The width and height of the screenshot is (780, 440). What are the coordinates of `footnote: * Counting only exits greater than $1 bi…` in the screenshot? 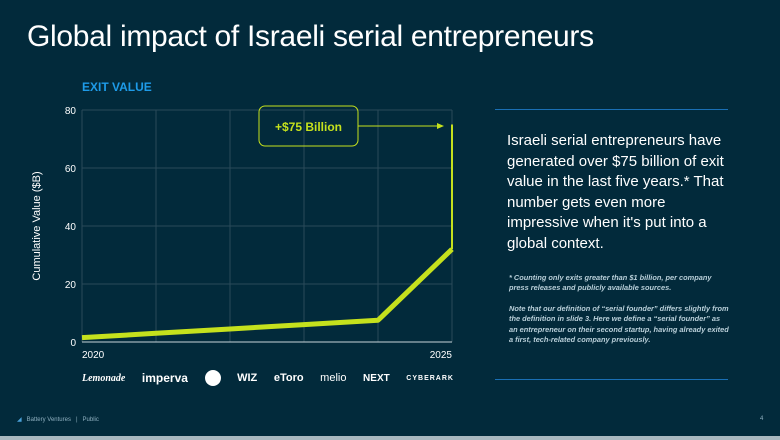 It's located at (610, 283).